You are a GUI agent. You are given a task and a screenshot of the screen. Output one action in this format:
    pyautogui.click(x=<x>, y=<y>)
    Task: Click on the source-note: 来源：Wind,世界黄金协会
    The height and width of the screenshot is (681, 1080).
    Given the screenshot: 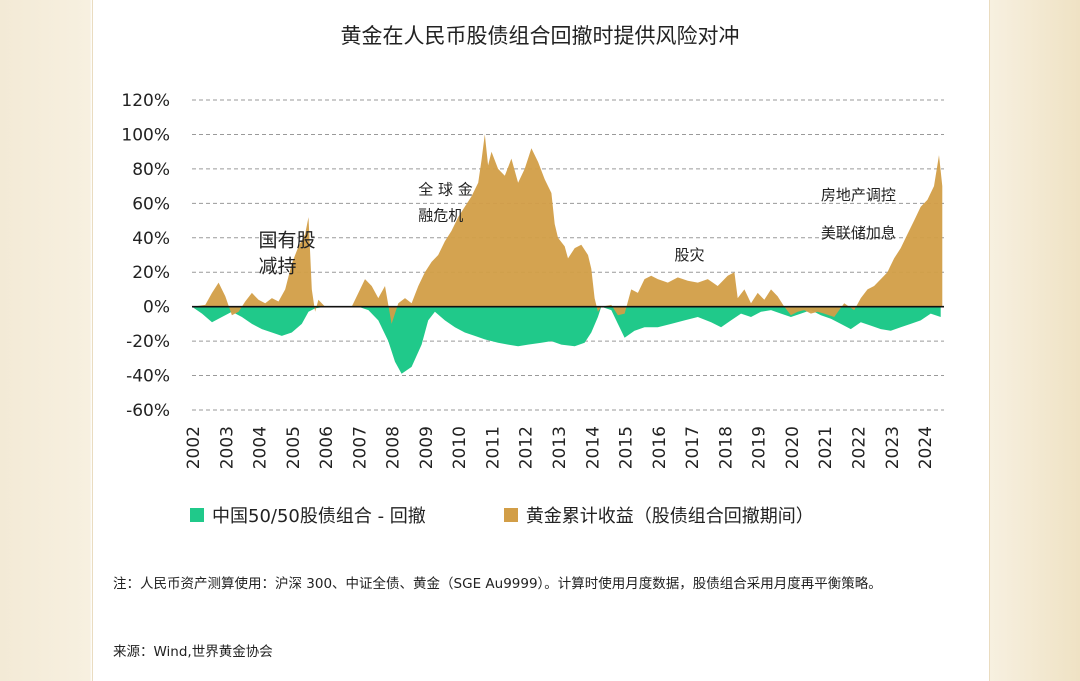 What is the action you would take?
    pyautogui.click(x=193, y=652)
    